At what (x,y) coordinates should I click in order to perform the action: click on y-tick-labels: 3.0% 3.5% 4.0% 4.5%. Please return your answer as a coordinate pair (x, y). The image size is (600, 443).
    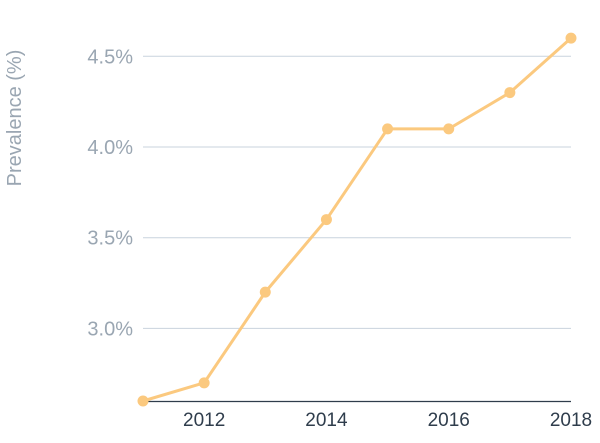
    Looking at the image, I should click on (110, 193).